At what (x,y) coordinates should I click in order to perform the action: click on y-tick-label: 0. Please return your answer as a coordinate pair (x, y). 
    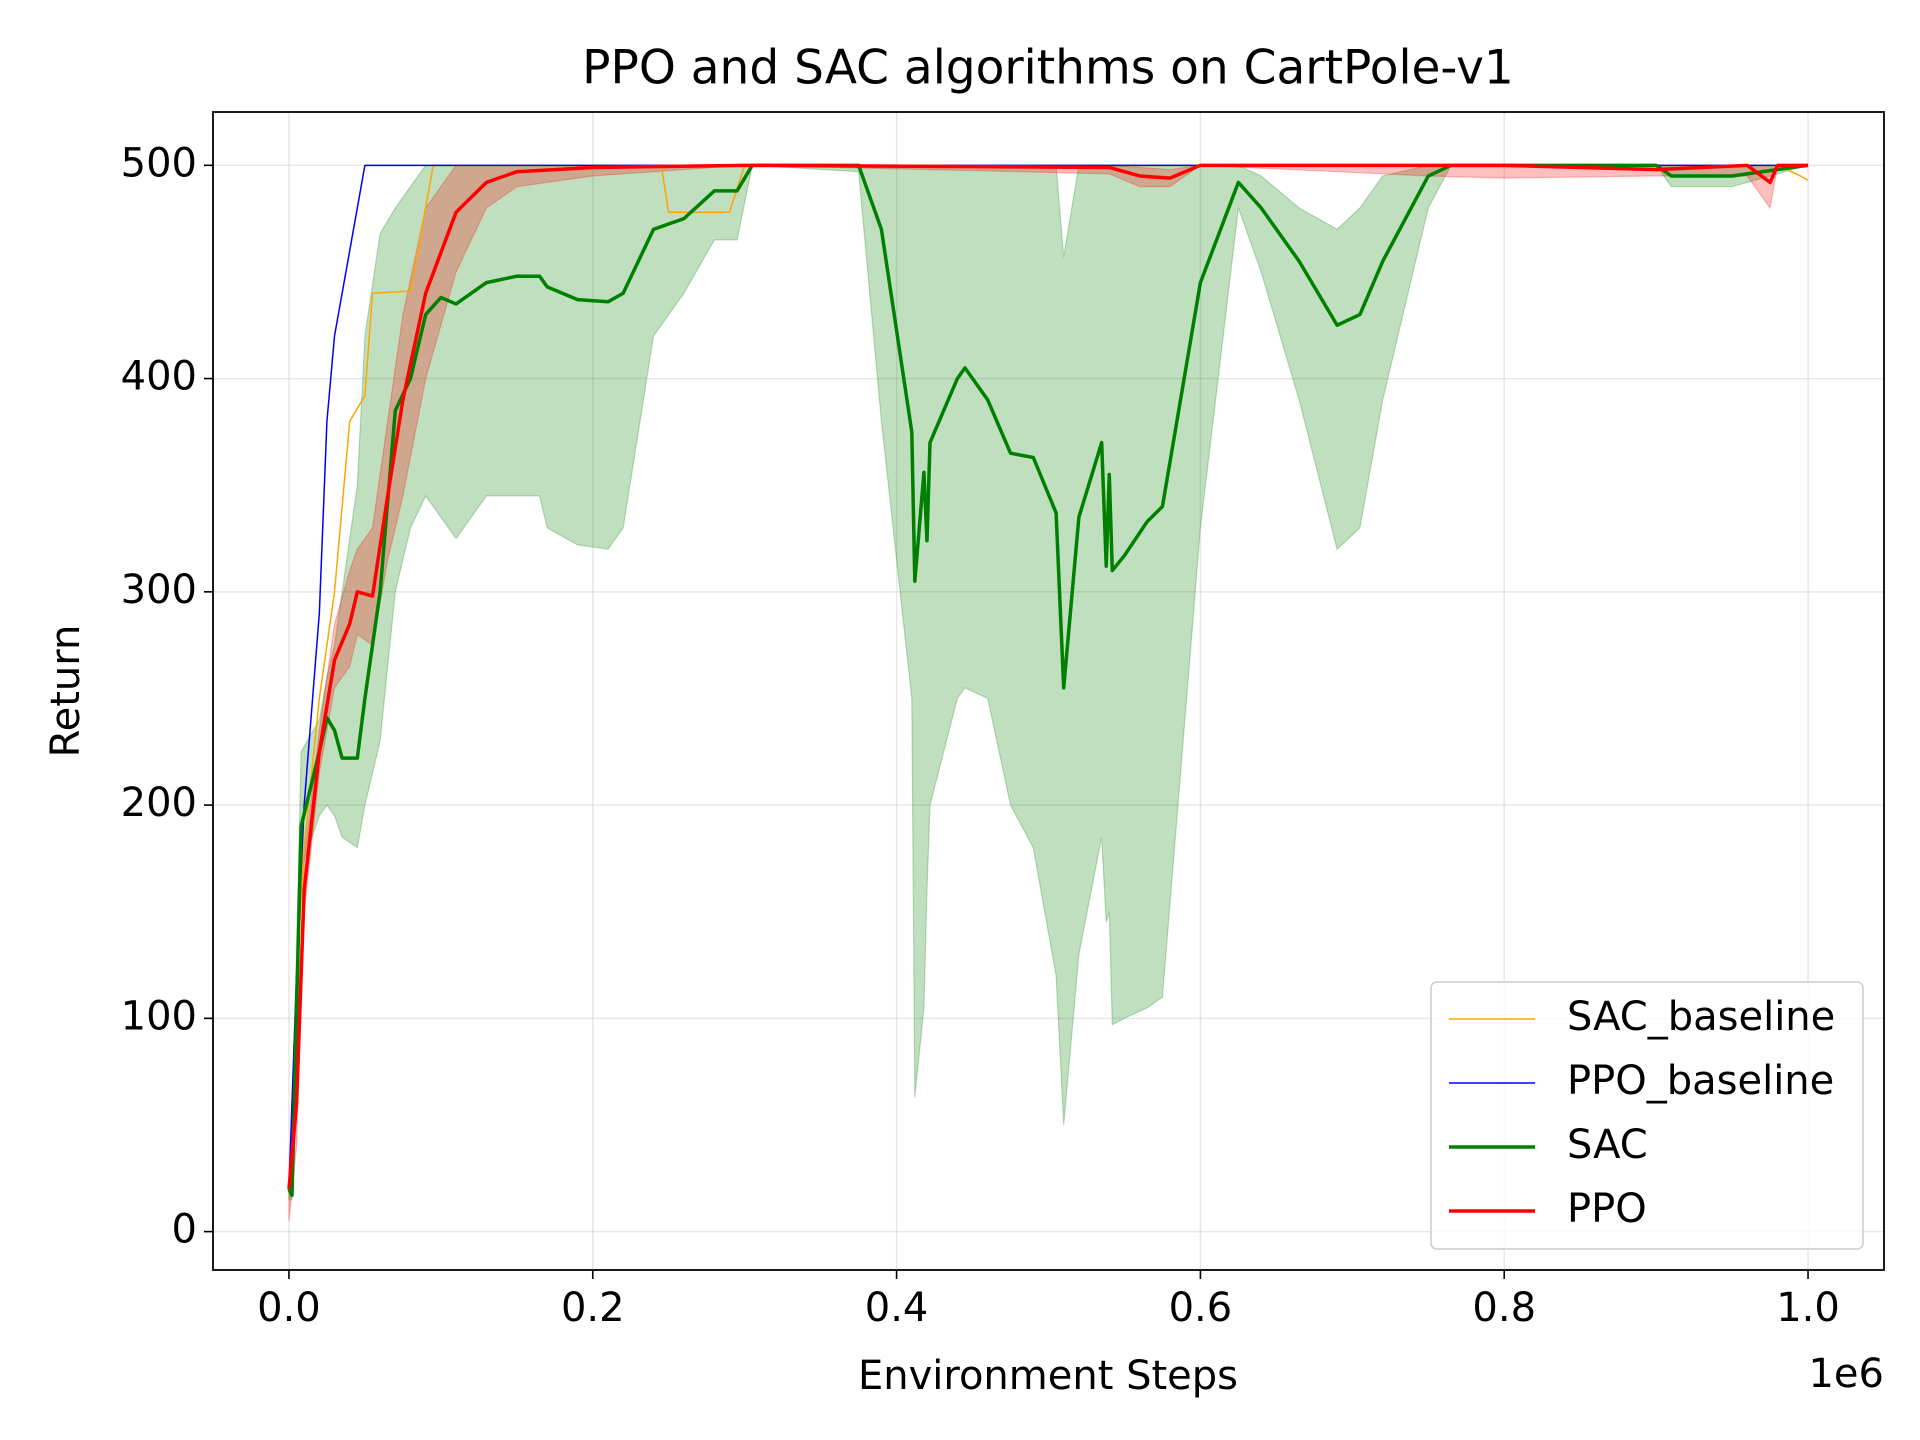
    Looking at the image, I should click on (184, 1230).